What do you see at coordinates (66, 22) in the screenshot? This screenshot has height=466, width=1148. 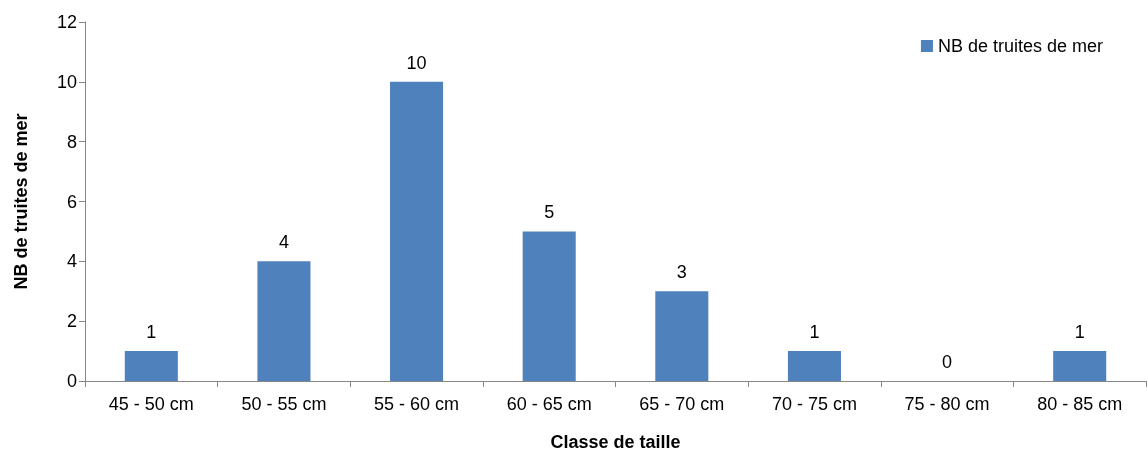 I see `y-tick-label: 12` at bounding box center [66, 22].